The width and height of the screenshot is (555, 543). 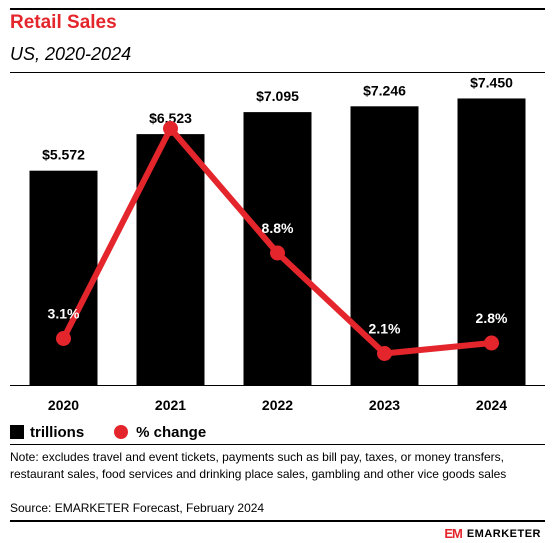 I want to click on legend: trillions % change, so click(x=108, y=432).